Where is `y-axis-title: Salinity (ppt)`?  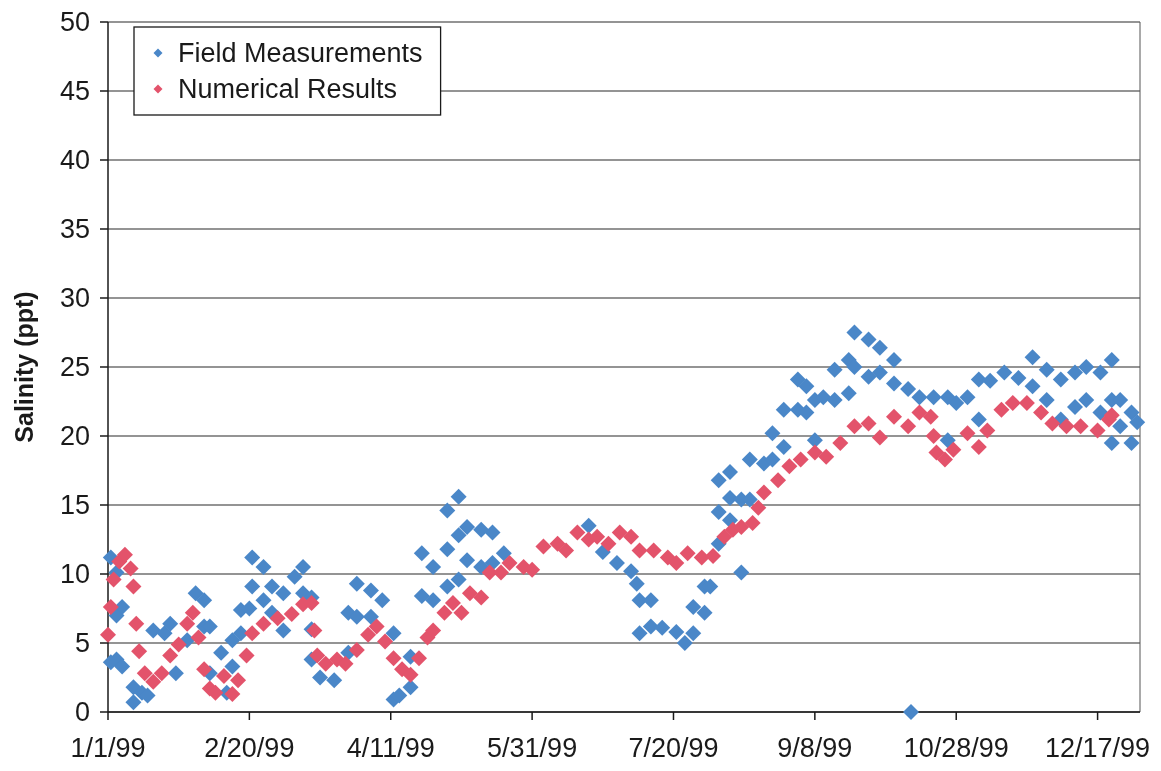 y-axis-title: Salinity (ppt) is located at coordinates (23, 367).